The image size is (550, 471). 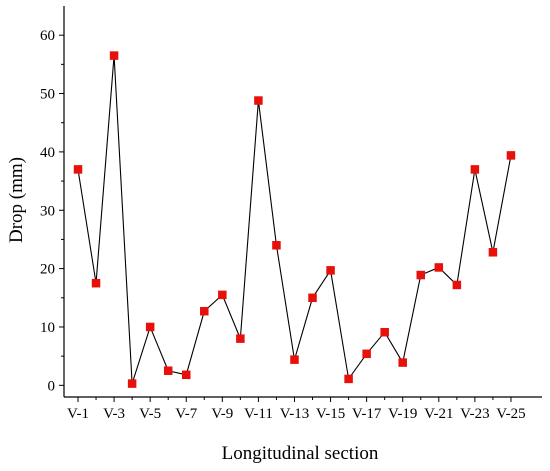 I want to click on x-tick-label: V-9, so click(x=222, y=414).